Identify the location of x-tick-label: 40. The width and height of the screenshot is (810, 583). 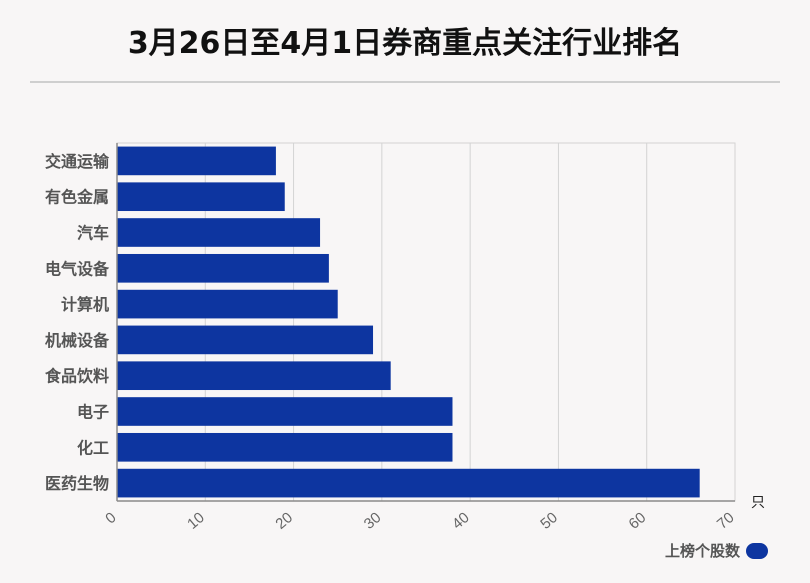
(461, 521).